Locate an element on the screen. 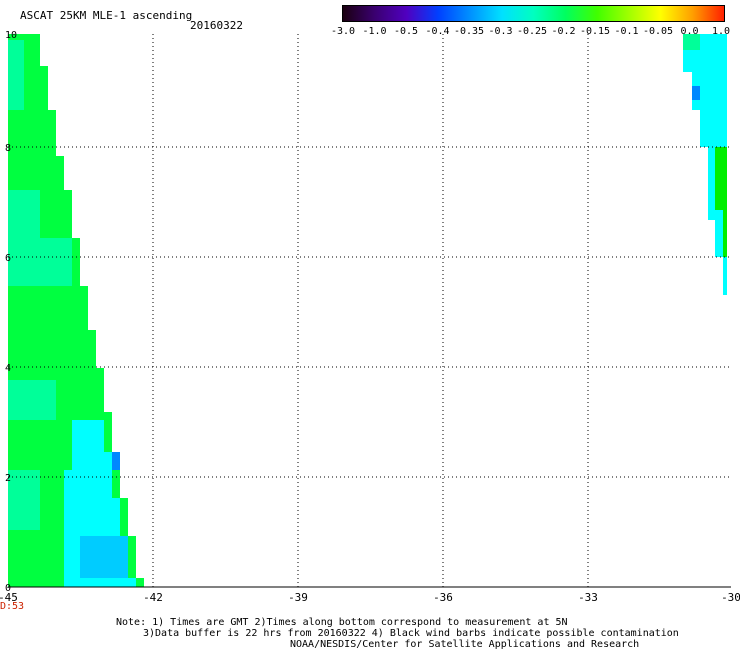  swath-patch-blue is located at coordinates (116, 461).